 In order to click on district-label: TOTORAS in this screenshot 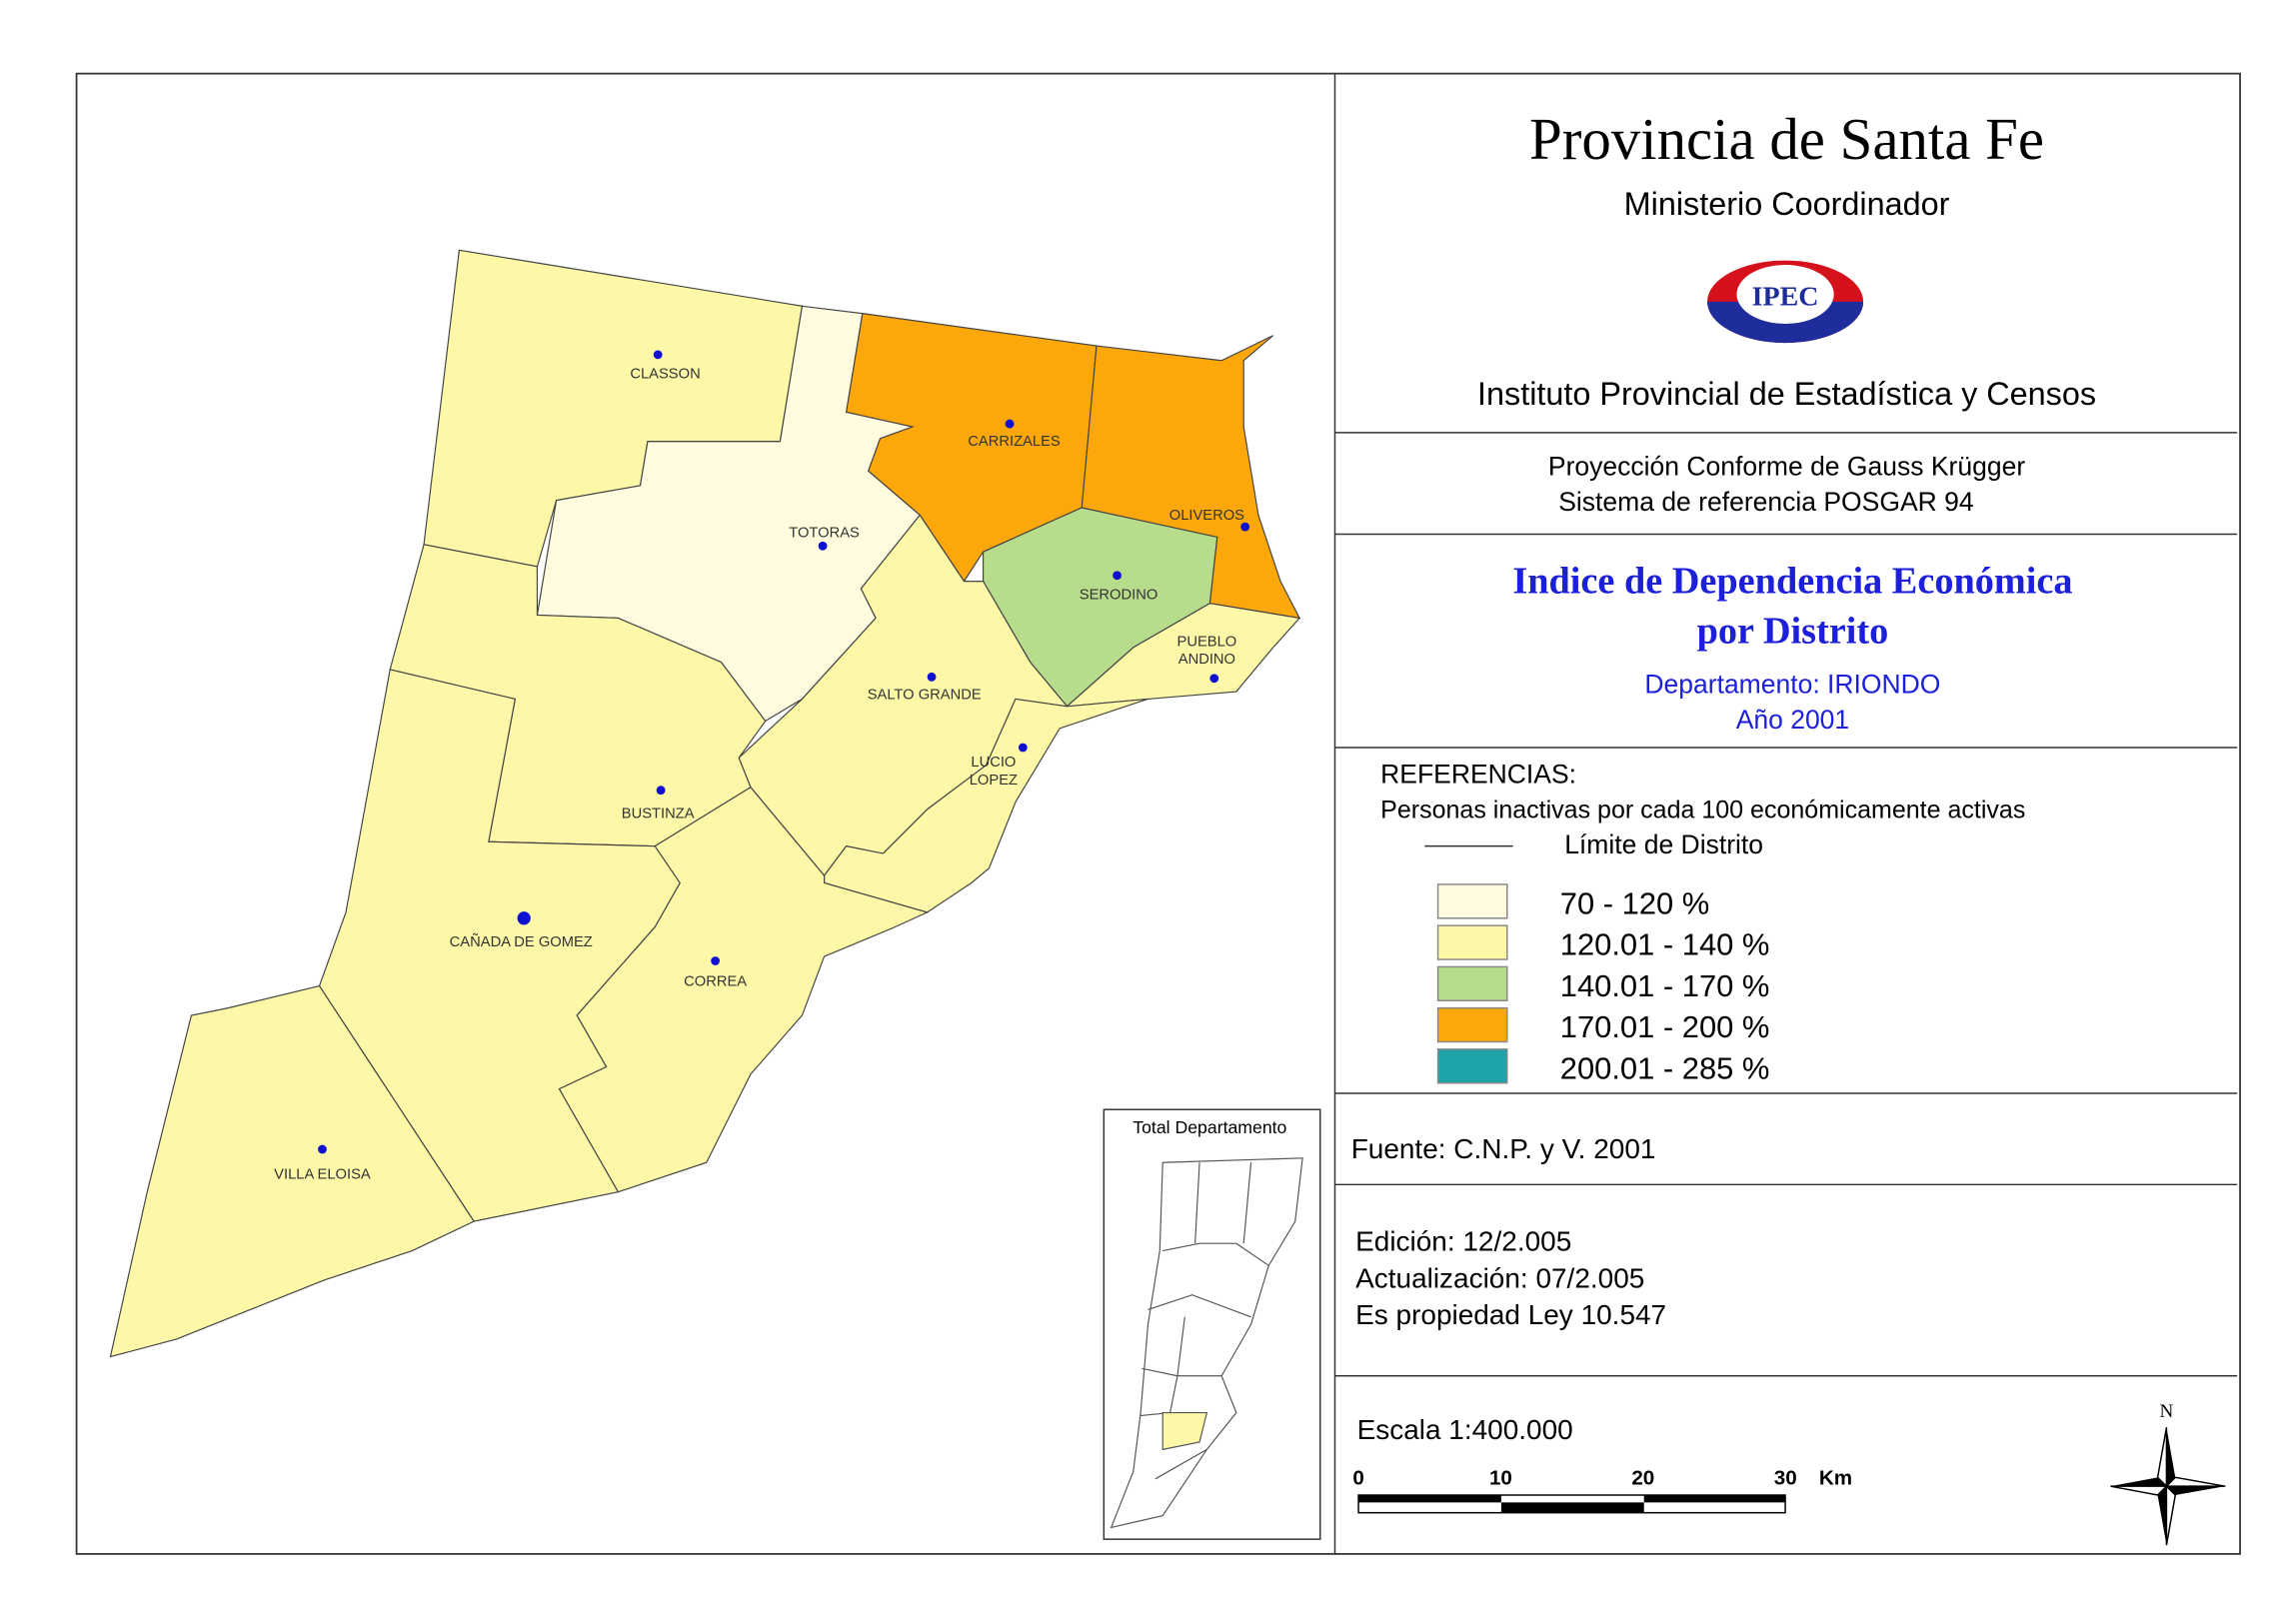, I will do `click(825, 533)`.